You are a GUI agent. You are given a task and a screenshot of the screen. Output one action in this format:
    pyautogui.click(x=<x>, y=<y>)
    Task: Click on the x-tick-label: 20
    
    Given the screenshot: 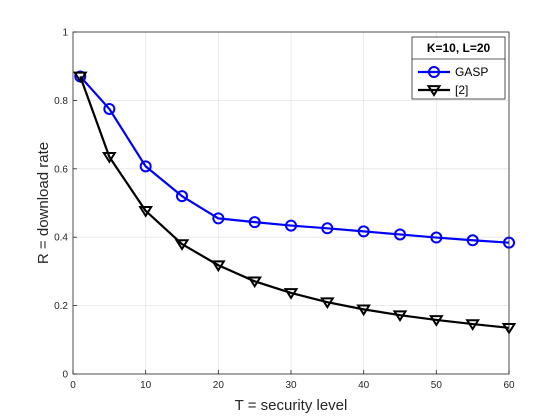 What is the action you would take?
    pyautogui.click(x=219, y=385)
    